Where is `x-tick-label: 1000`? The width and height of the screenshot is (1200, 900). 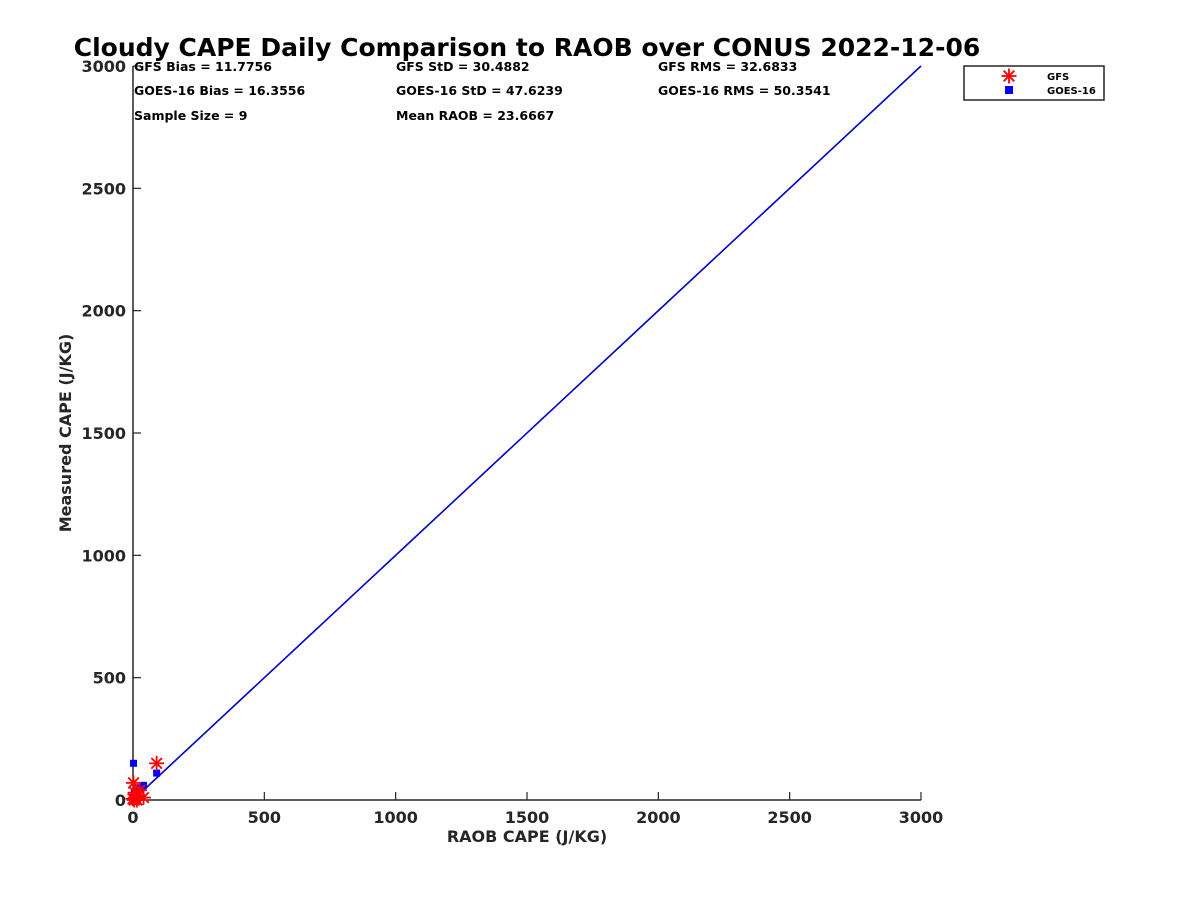
x-tick-label: 1000 is located at coordinates (395, 817).